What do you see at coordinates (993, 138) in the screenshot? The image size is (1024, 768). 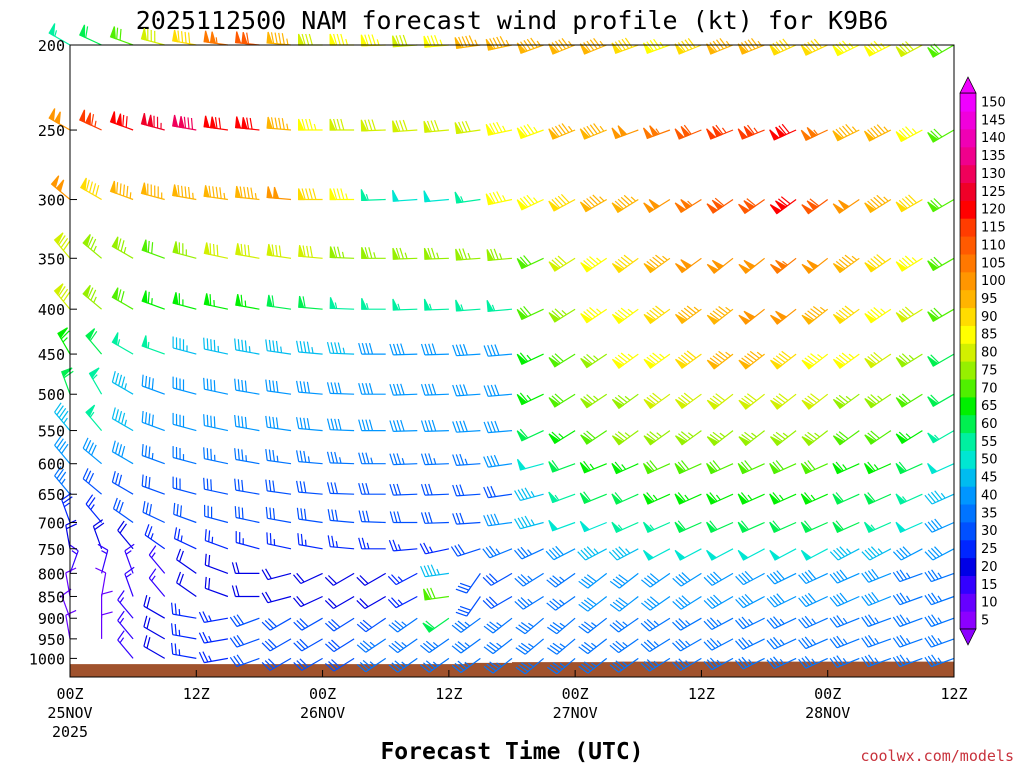 I see `legend-label: 140` at bounding box center [993, 138].